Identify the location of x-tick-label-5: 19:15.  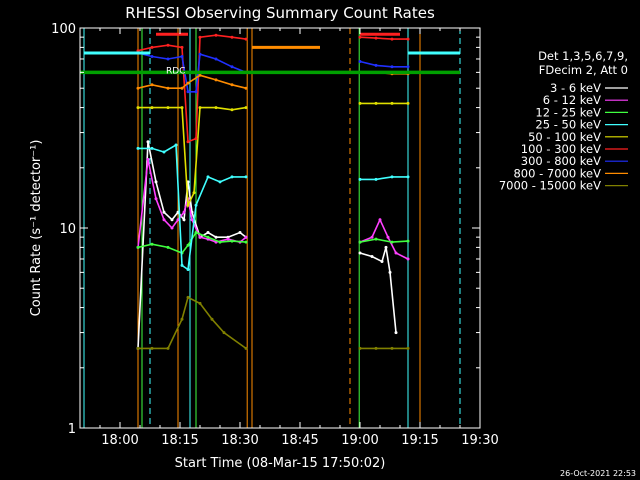
(419, 440).